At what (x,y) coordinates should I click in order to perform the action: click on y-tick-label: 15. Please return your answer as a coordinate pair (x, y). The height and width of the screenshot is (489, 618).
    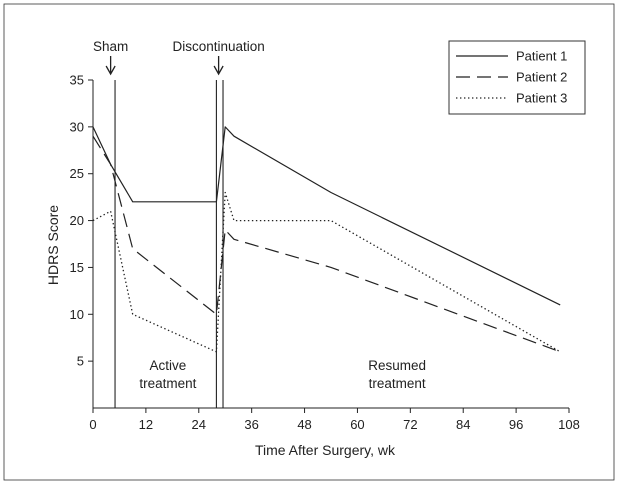
    Looking at the image, I should click on (77, 267).